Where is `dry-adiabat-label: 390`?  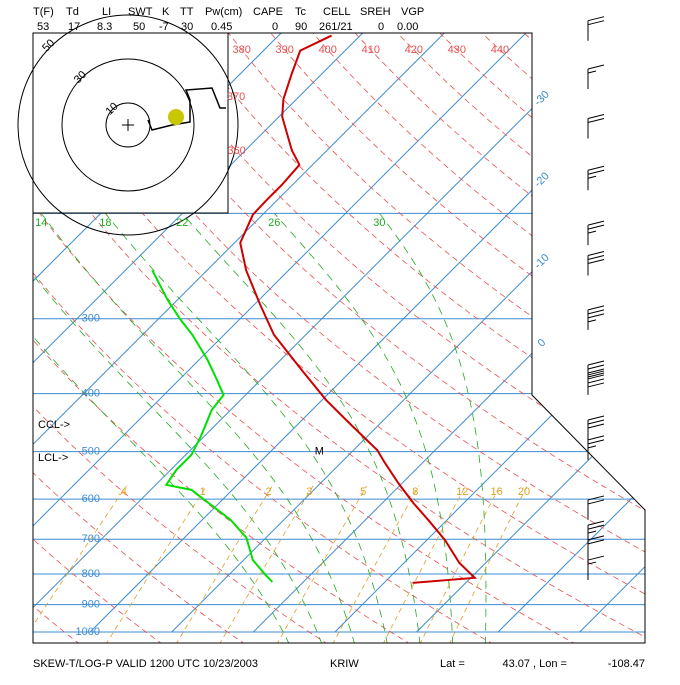
dry-adiabat-label: 390 is located at coordinates (285, 50).